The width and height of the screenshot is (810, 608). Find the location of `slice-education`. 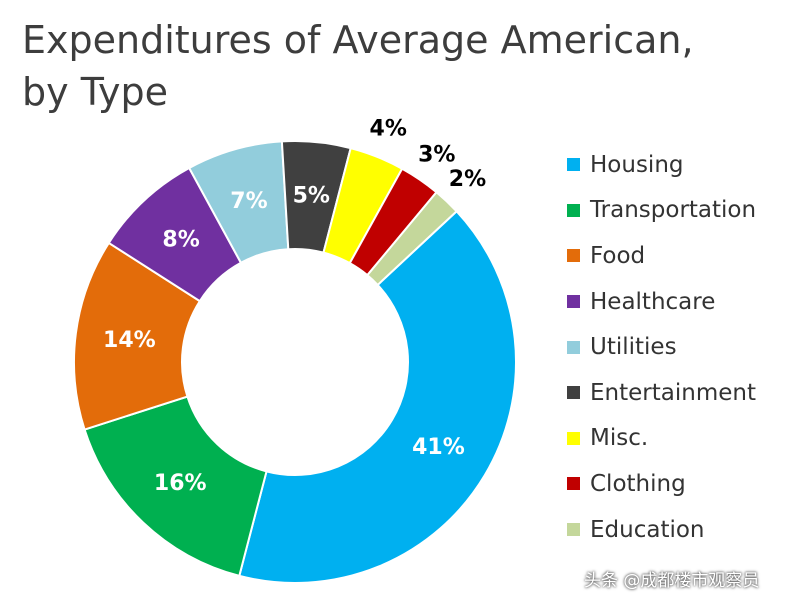

slice-education is located at coordinates (412, 238).